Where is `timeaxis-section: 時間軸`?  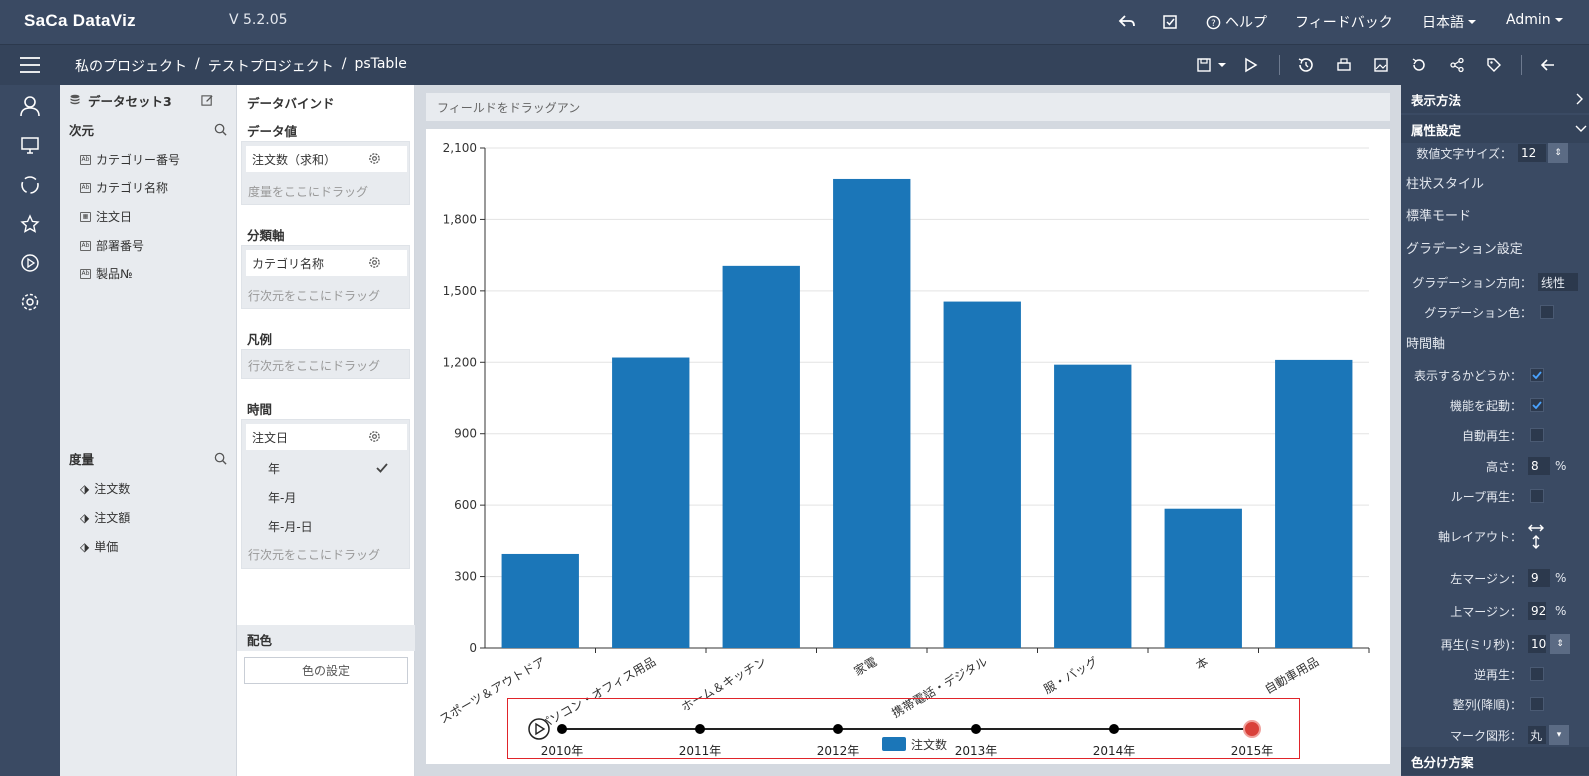
timeaxis-section: 時間軸 is located at coordinates (1426, 344).